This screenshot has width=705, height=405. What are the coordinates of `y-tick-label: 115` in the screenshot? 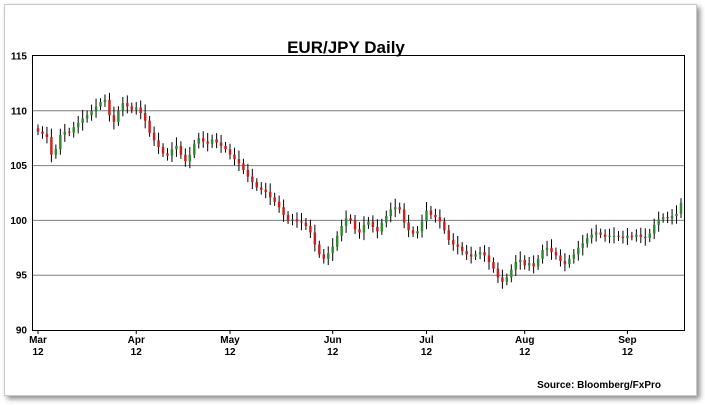 It's located at (19, 57).